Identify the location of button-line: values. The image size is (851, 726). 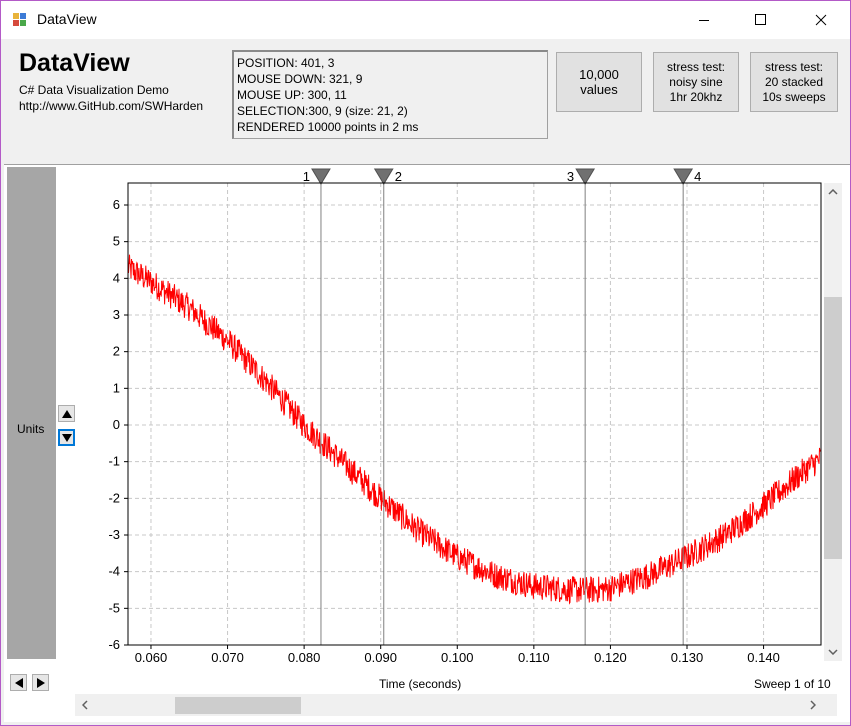
(599, 89).